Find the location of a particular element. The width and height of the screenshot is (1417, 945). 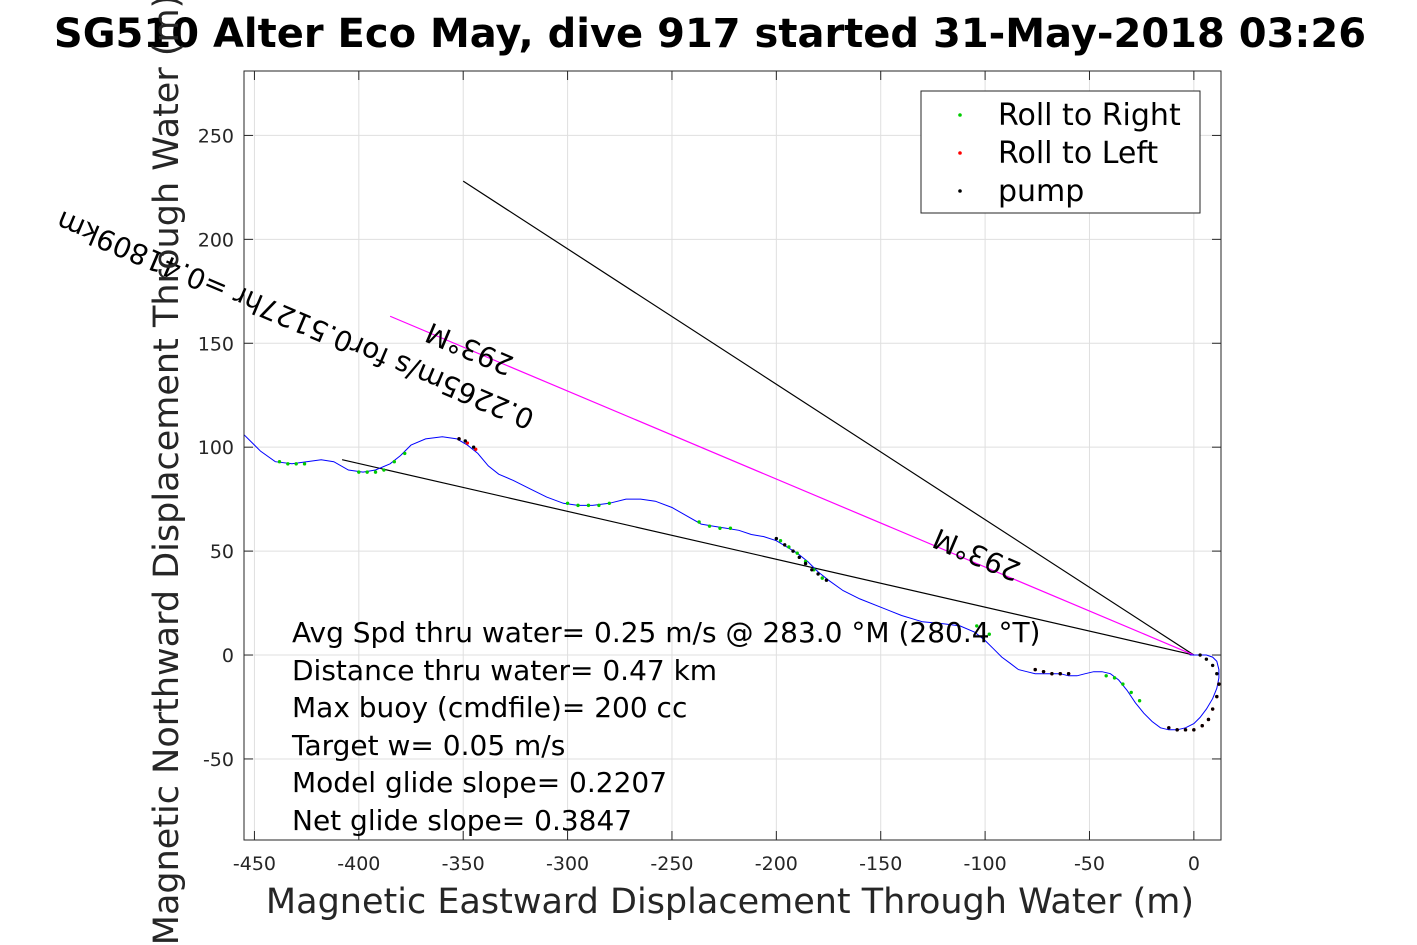

annotation-1: 0.2265m/s for0.5127hr =0.41809km is located at coordinates (295, 320).